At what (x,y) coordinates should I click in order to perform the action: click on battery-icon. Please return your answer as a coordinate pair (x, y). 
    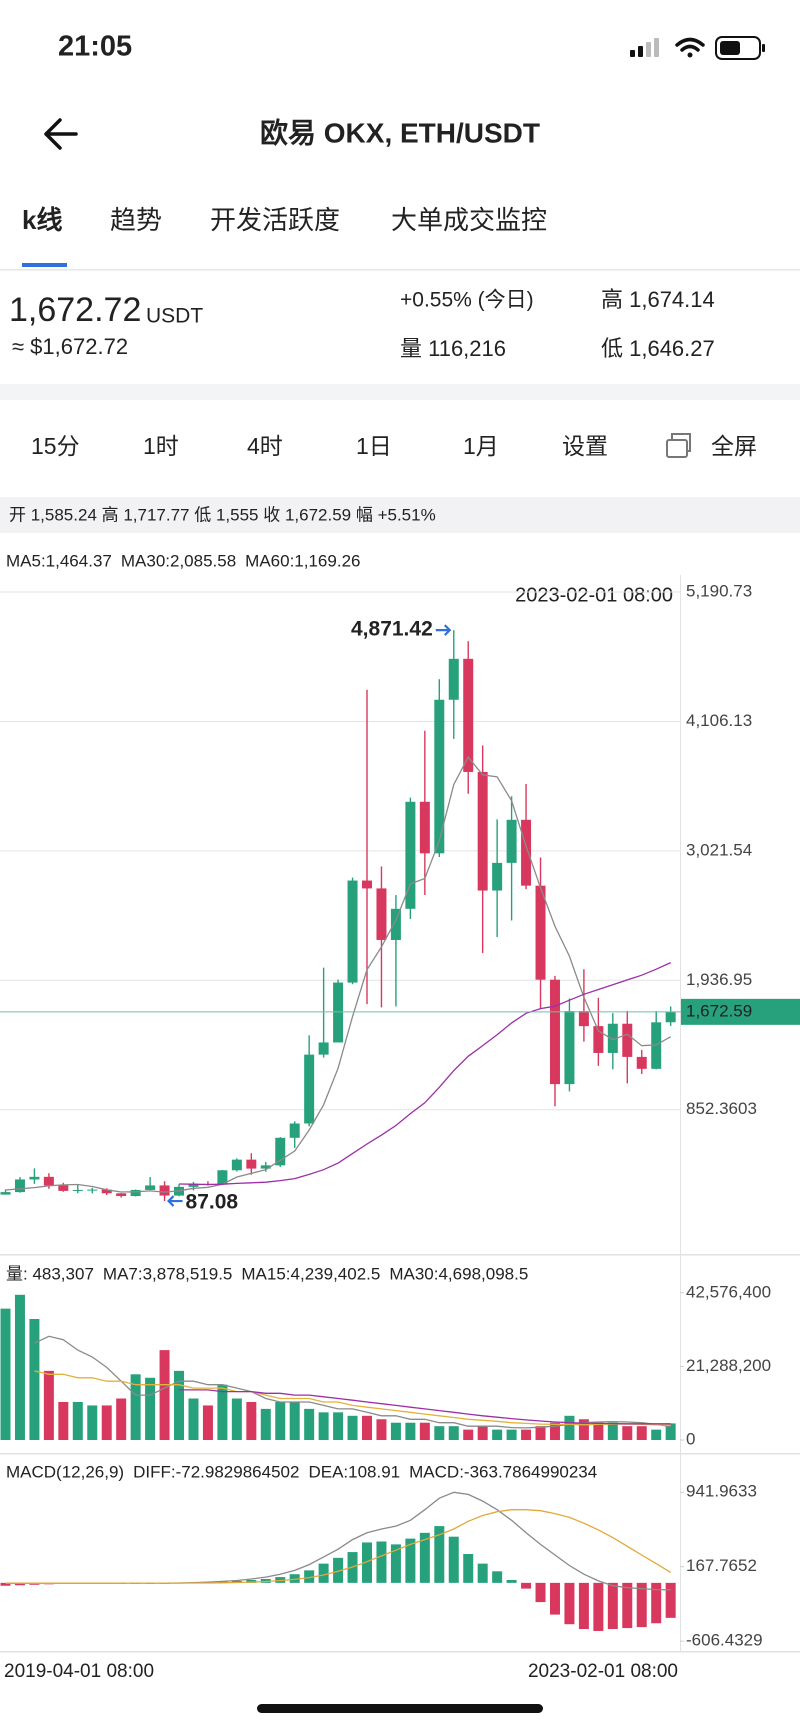
    Looking at the image, I should click on (740, 48).